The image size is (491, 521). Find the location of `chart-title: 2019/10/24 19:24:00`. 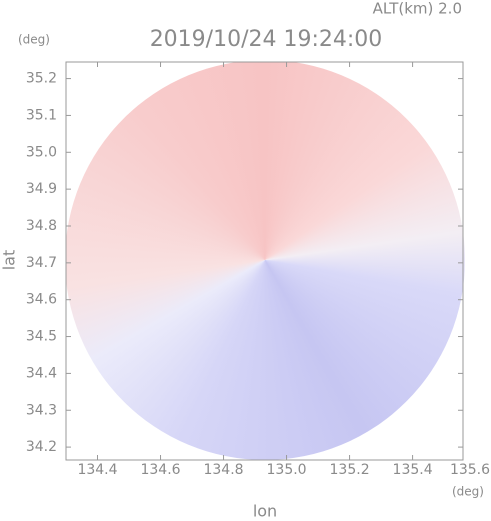

chart-title: 2019/10/24 19:24:00 is located at coordinates (266, 39).